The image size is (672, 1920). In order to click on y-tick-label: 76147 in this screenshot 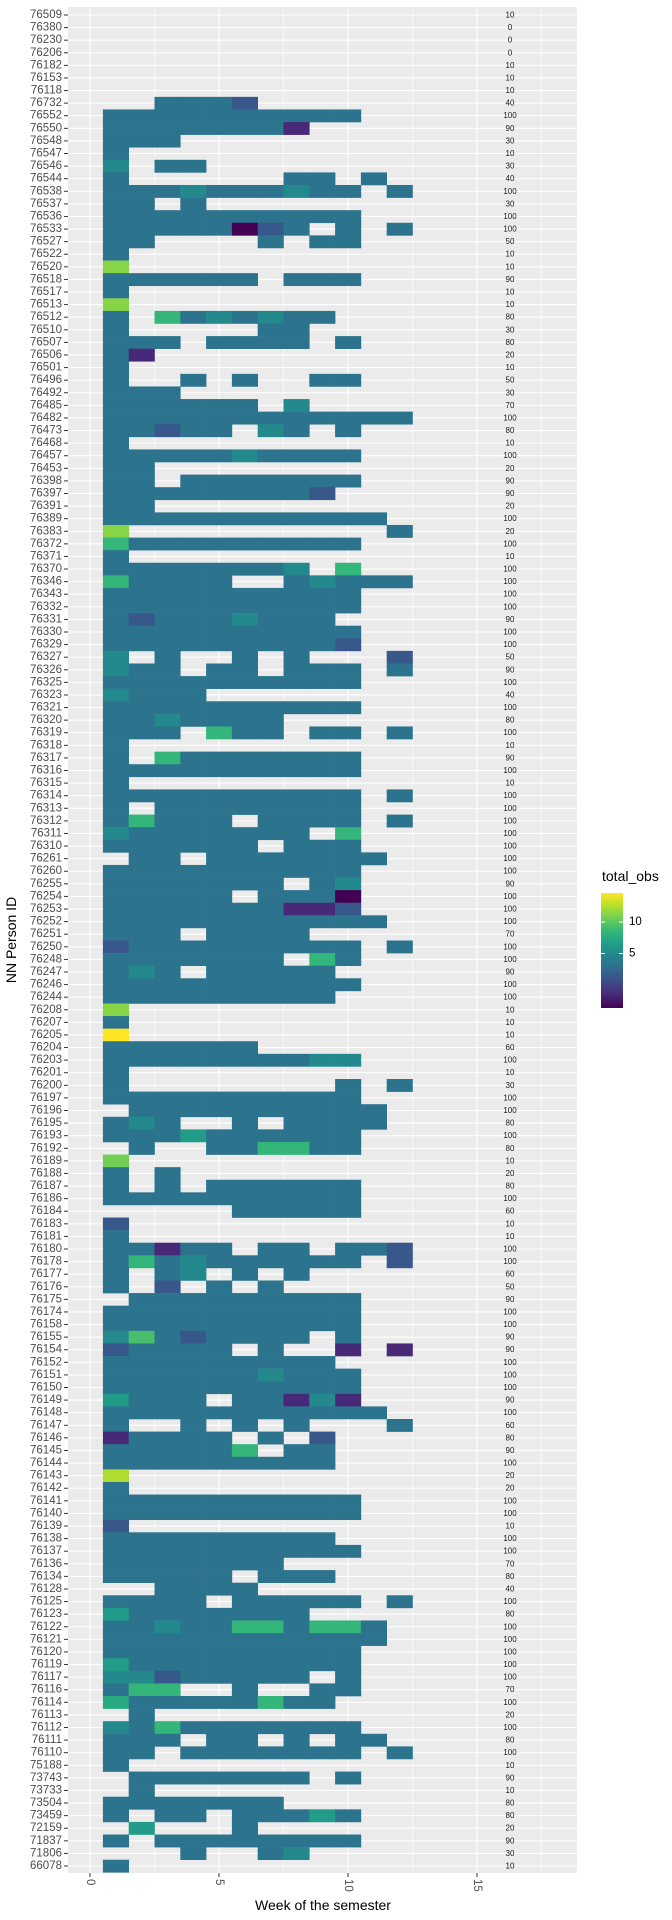, I will do `click(46, 1425)`.